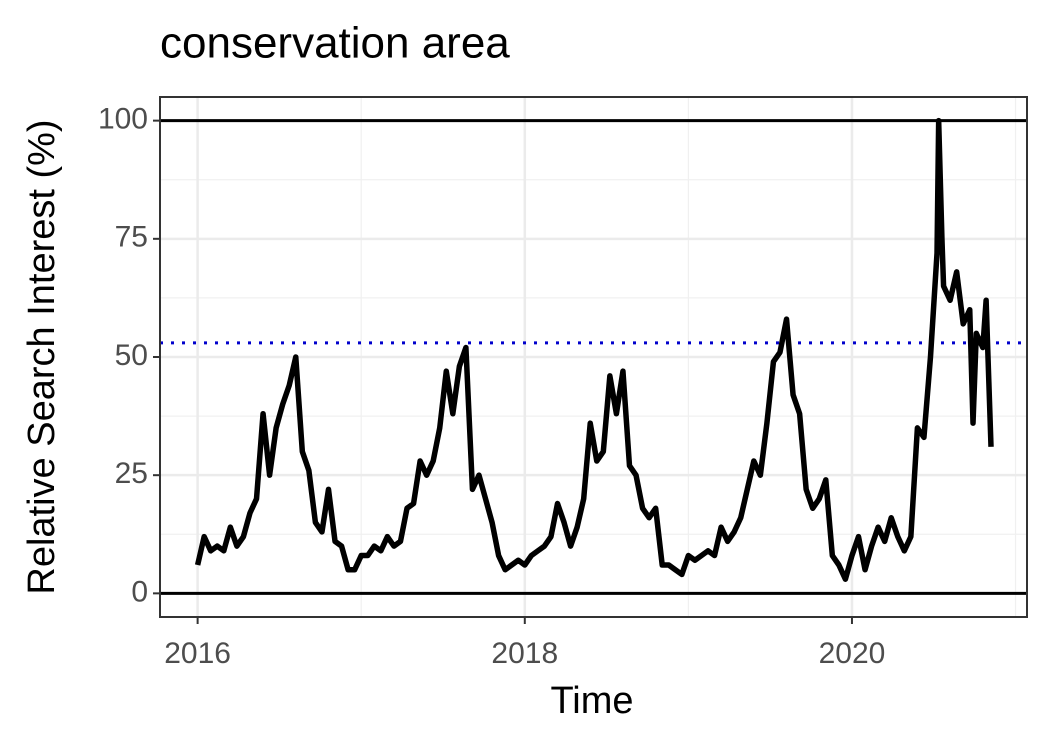  I want to click on y-tick-label: 75, so click(131, 237).